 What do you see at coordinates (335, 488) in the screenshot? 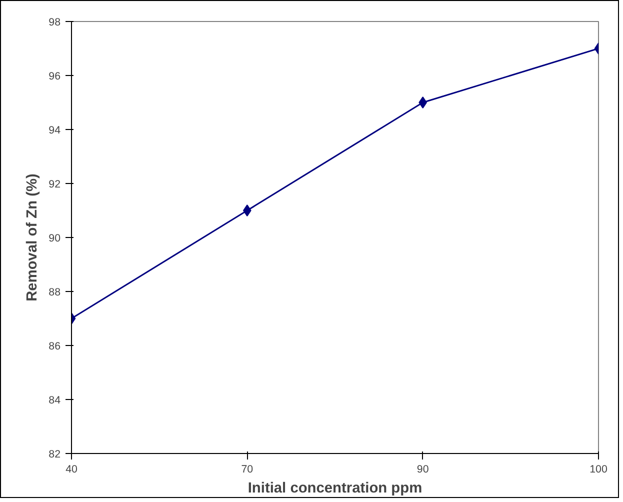
I see `x-axis-title: Initial concentration ppm` at bounding box center [335, 488].